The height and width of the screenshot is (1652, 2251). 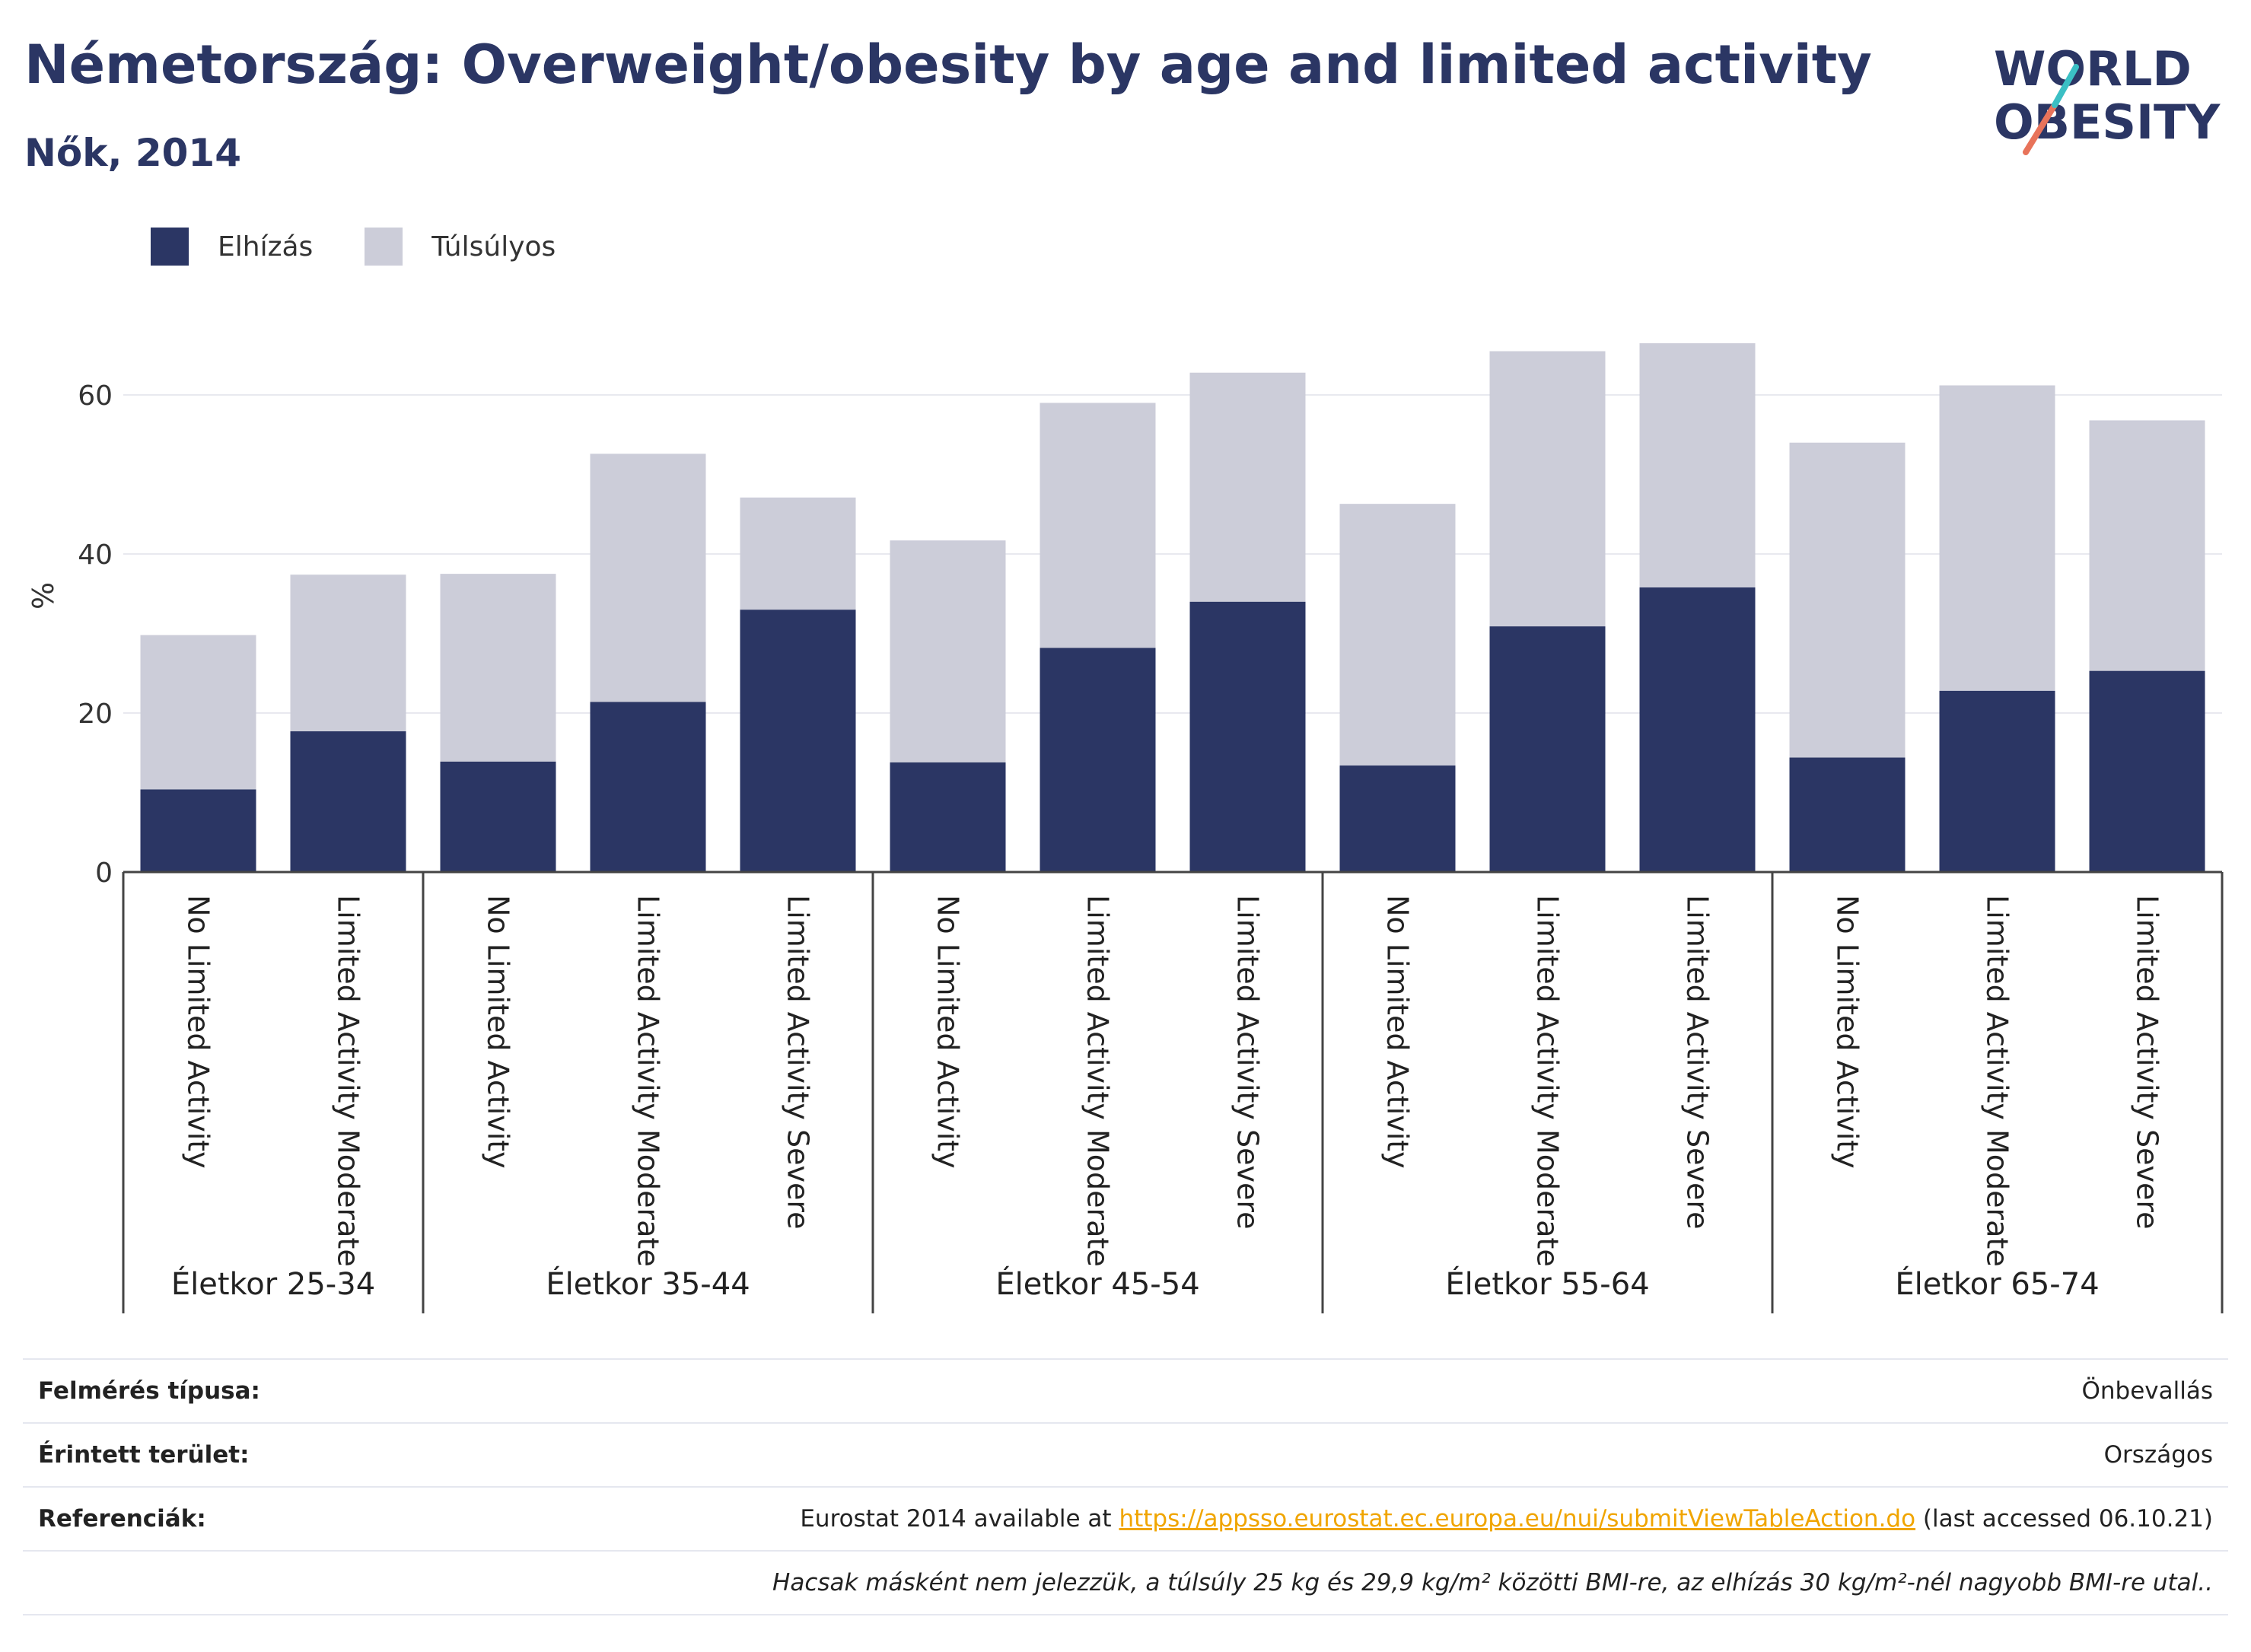 I want to click on x-group-label: Életkor 35-44, so click(x=648, y=1283).